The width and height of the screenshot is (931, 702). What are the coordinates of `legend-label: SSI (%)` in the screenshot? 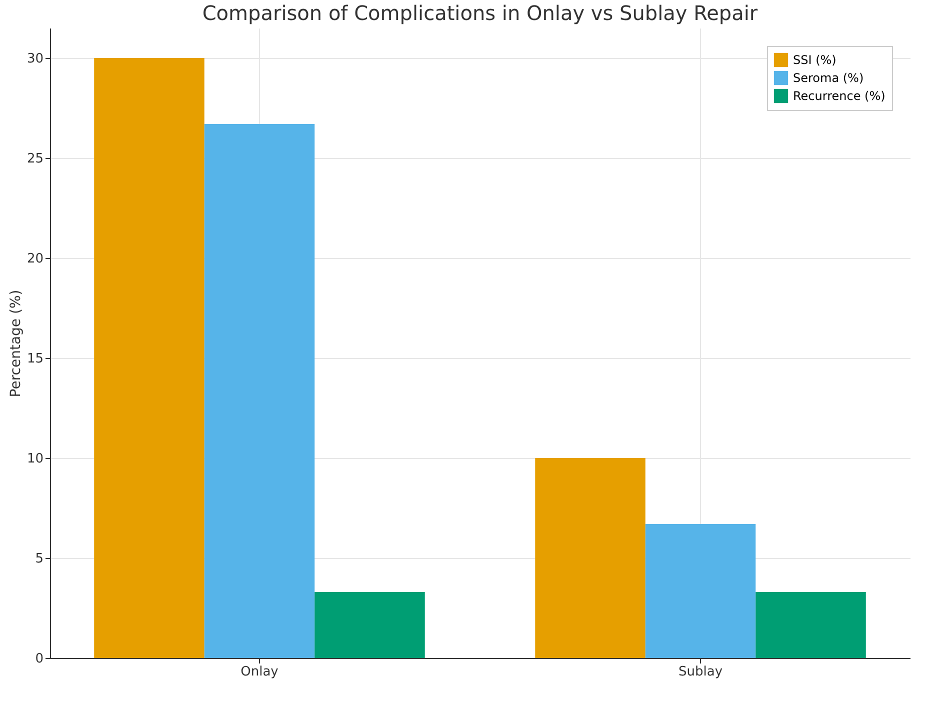 It's located at (814, 60).